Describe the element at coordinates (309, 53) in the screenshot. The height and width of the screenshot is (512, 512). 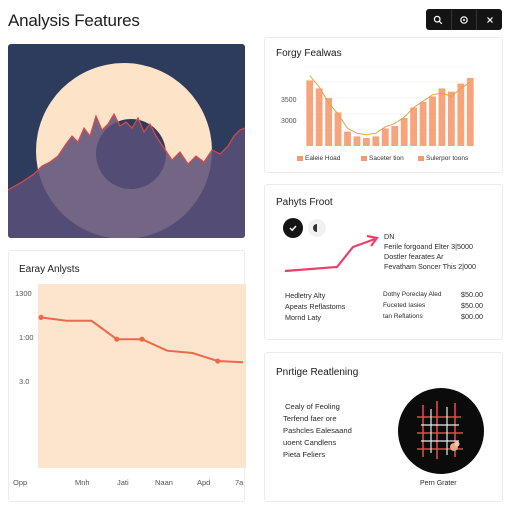
I see `bar-chart-title: Forgy Fealwas` at that location.